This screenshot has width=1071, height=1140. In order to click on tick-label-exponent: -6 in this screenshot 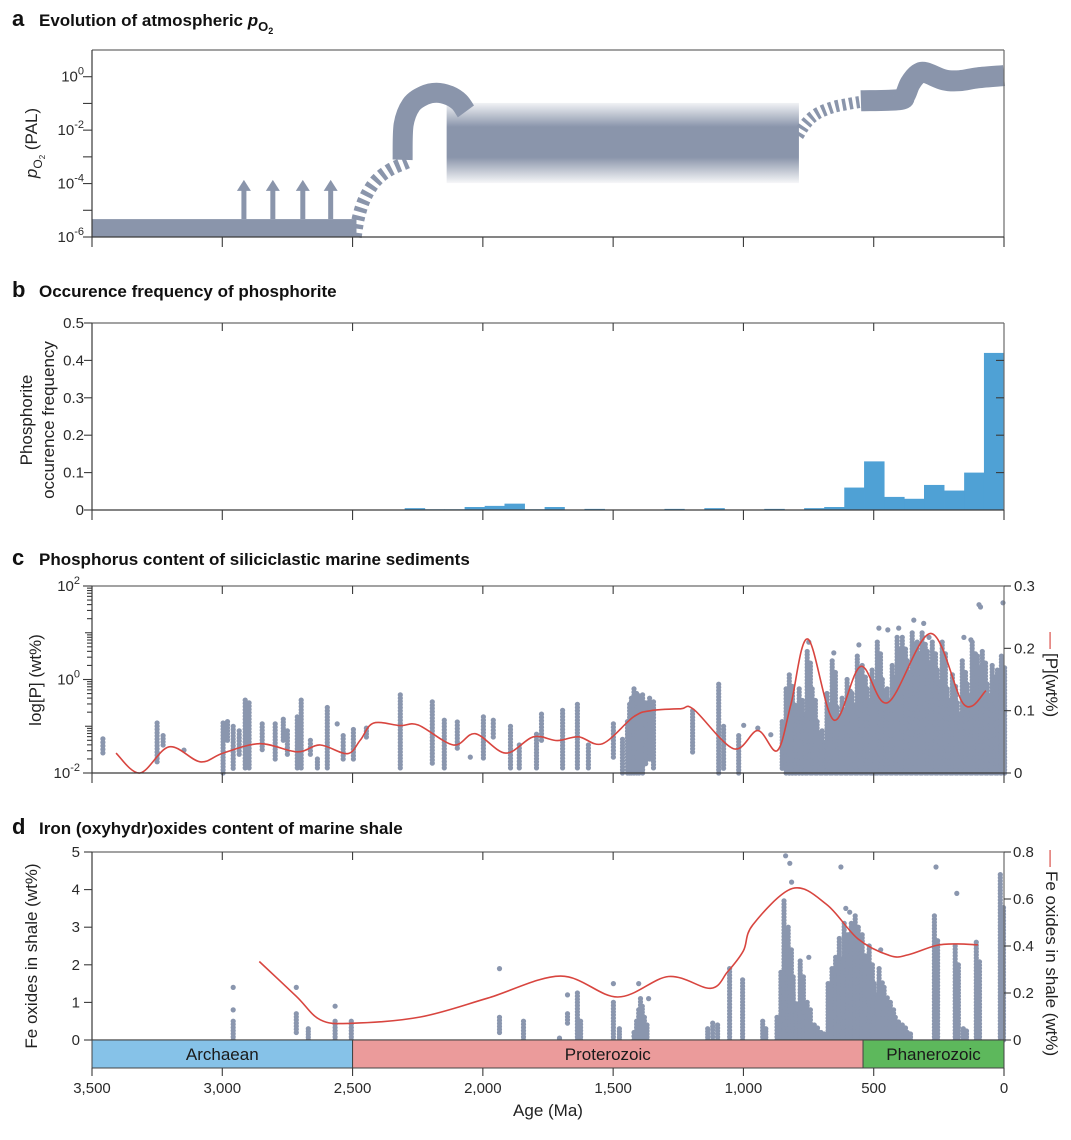, I will do `click(79, 232)`.